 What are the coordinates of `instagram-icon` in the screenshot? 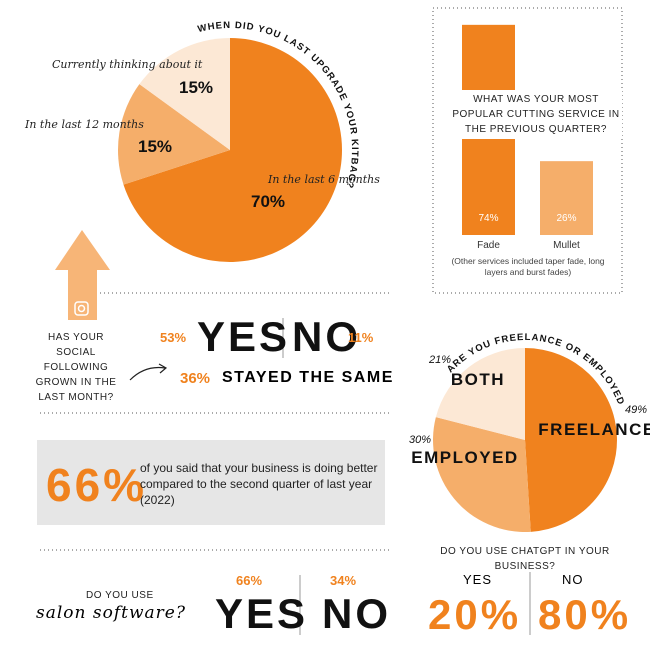 It's located at (81, 308).